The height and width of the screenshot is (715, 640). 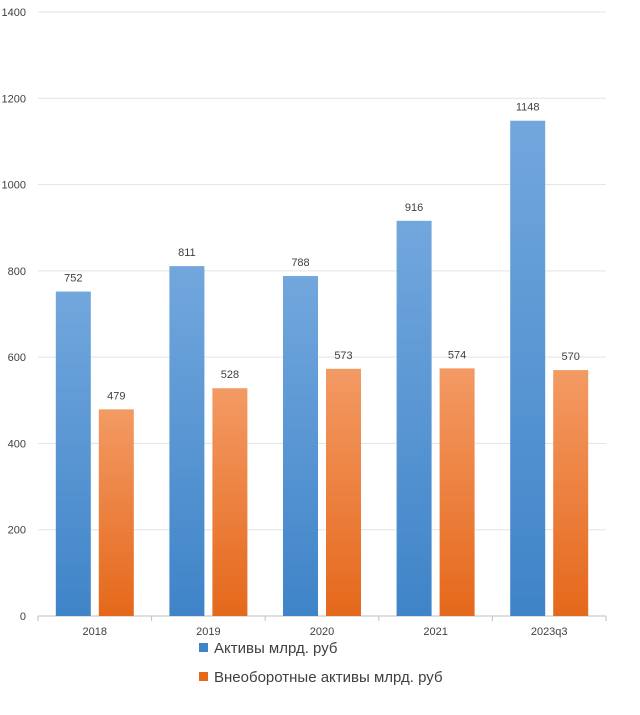 What do you see at coordinates (14, 13) in the screenshot?
I see `y-tick-label: 1400` at bounding box center [14, 13].